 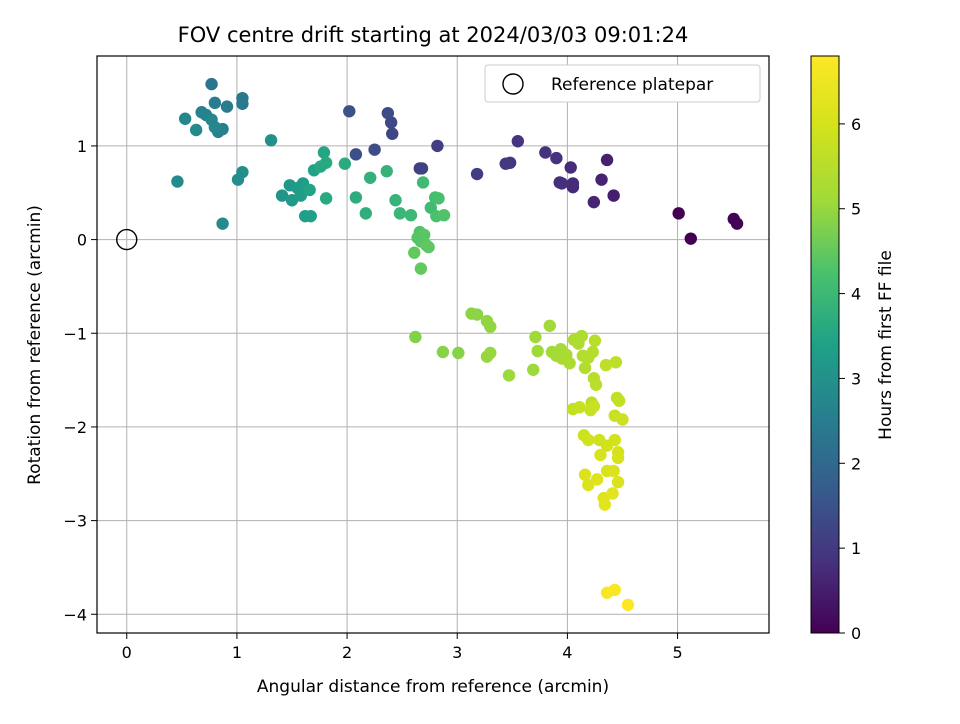 I want to click on colorbar-label: Hours from first FF file, so click(x=886, y=345).